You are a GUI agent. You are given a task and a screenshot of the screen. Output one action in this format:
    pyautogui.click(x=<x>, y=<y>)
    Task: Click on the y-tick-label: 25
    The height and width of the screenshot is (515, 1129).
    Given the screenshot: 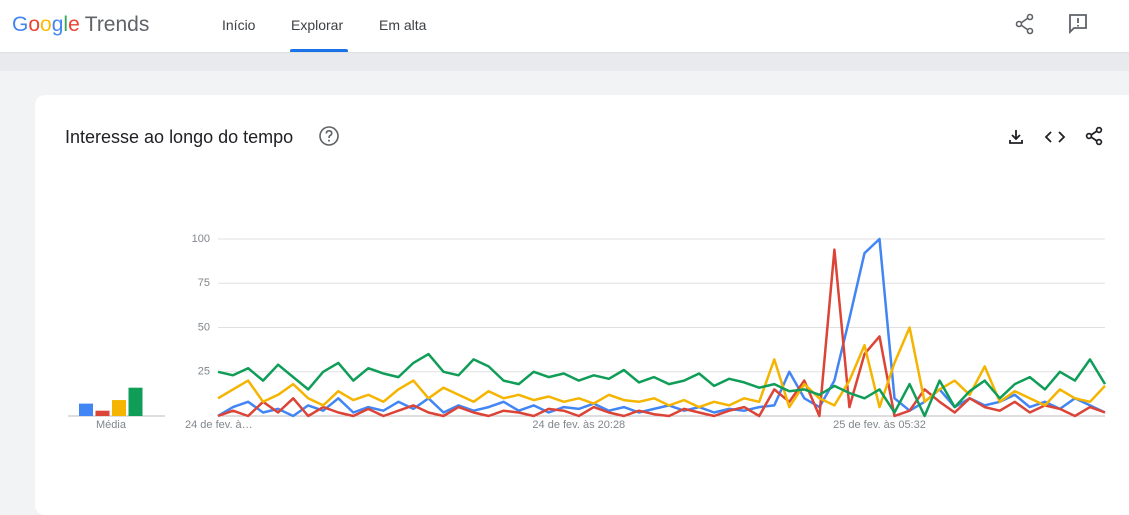 What is the action you would take?
    pyautogui.click(x=204, y=372)
    